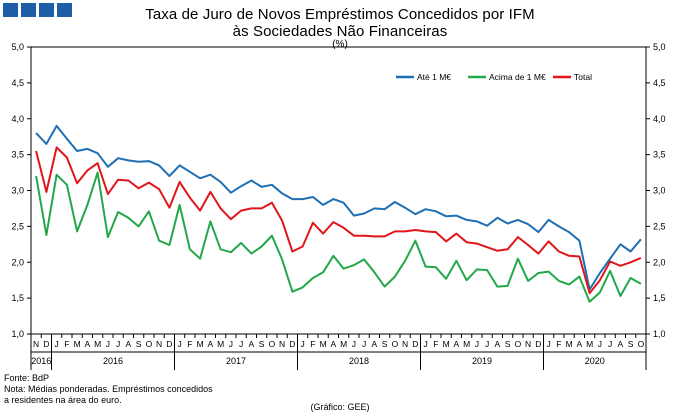 This screenshot has width=680, height=416. What do you see at coordinates (37, 10) in the screenshot?
I see `brand-logo` at bounding box center [37, 10].